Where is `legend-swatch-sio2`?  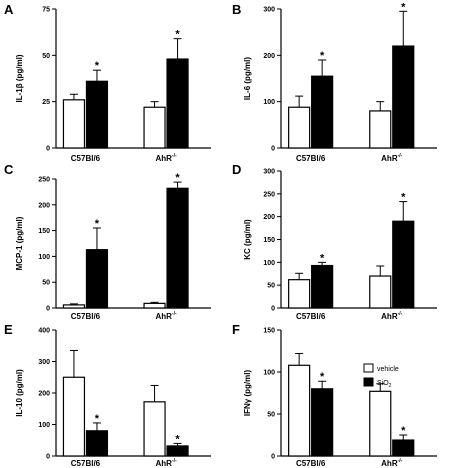 legend-swatch-sio2 is located at coordinates (368, 382).